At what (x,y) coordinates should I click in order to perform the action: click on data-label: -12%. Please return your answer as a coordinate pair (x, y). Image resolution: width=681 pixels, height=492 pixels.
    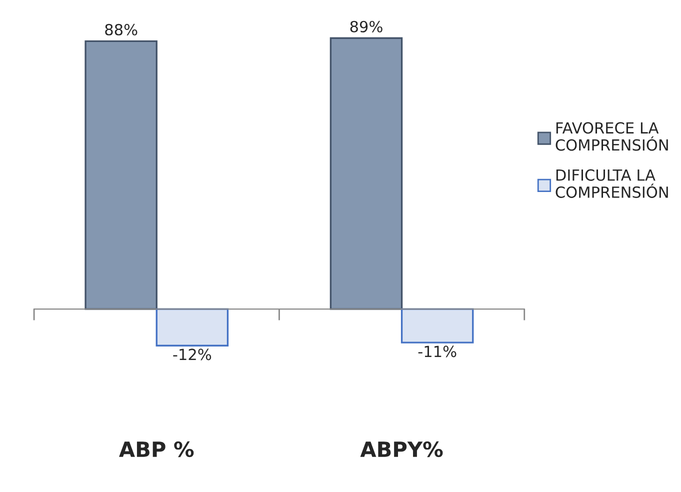
    Looking at the image, I should click on (192, 354).